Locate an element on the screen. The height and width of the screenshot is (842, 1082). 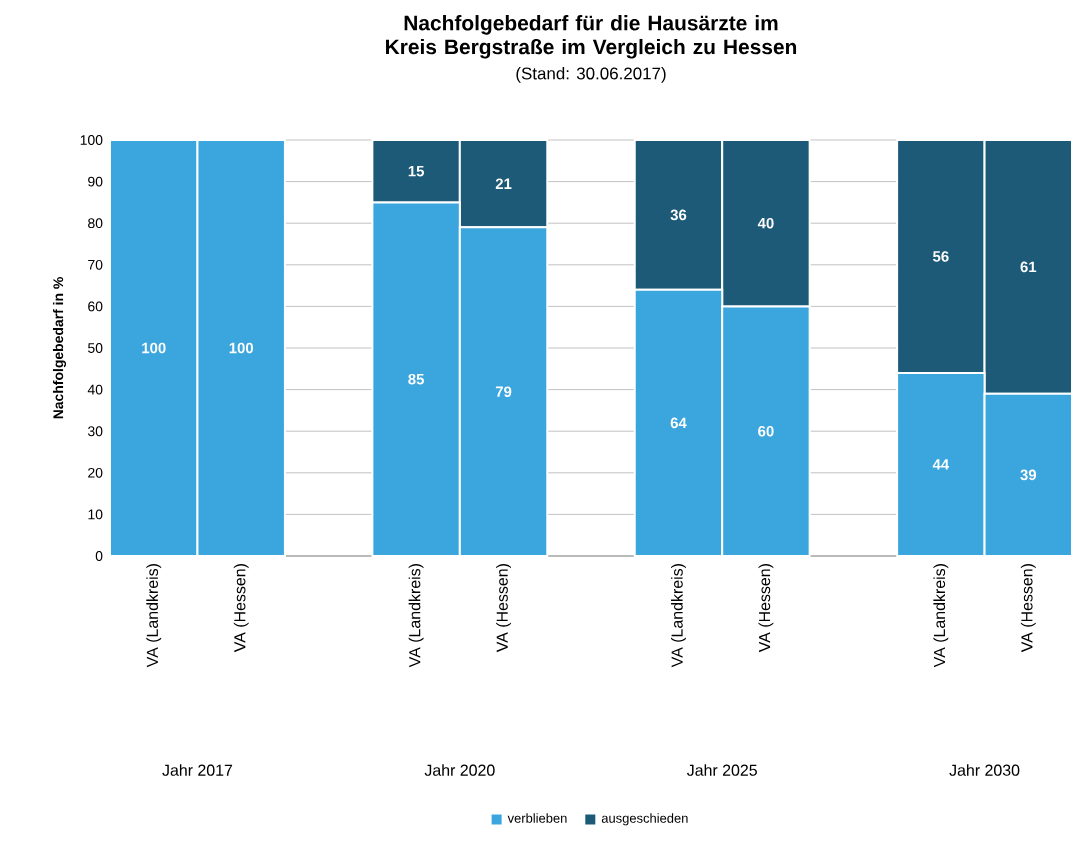
chart-title: Nachfolgebedarf für die Hausärzte im Kreis Bergstraße im Vergleich zu Hessen is located at coordinates (591, 37).